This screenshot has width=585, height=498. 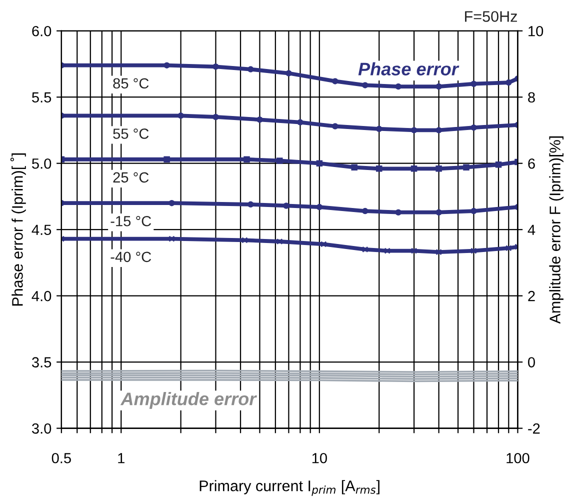 What do you see at coordinates (18, 229) in the screenshot?
I see `y-axis-title: Phase error f (Iprim)[ ˚]` at bounding box center [18, 229].